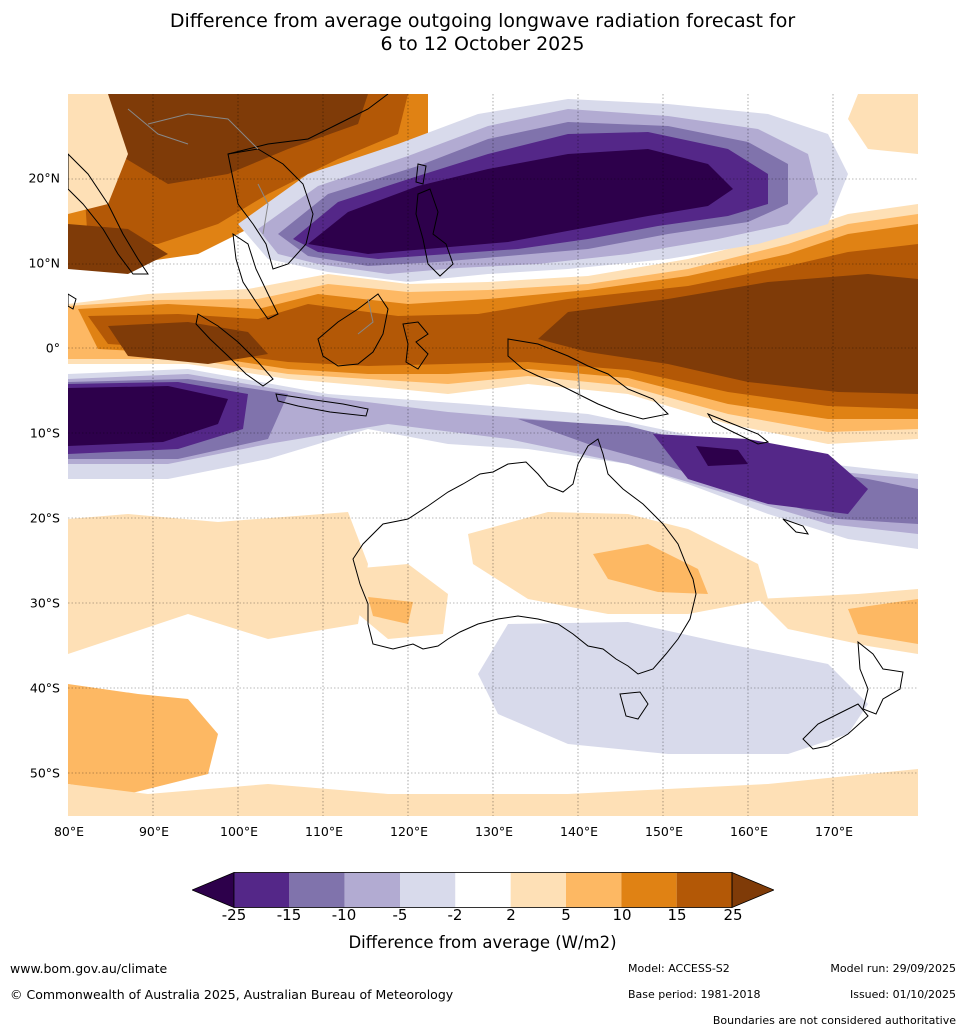  Describe the element at coordinates (218, 583) in the screenshot. I see `anomaly-region-southern-ocean` at that location.